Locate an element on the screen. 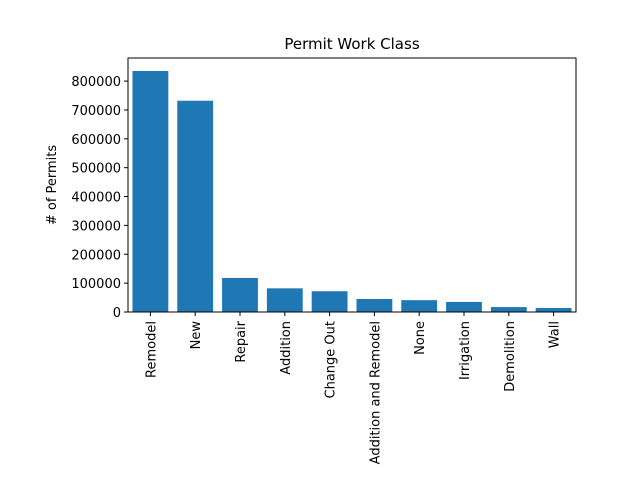 This screenshot has height=480, width=640. bar-wall is located at coordinates (553, 309).